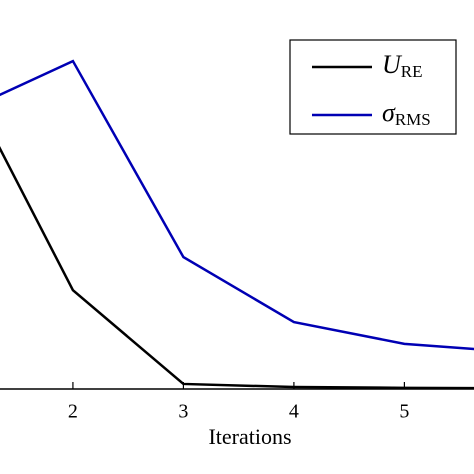  I want to click on x-axis-label: Iterations, so click(249, 436).